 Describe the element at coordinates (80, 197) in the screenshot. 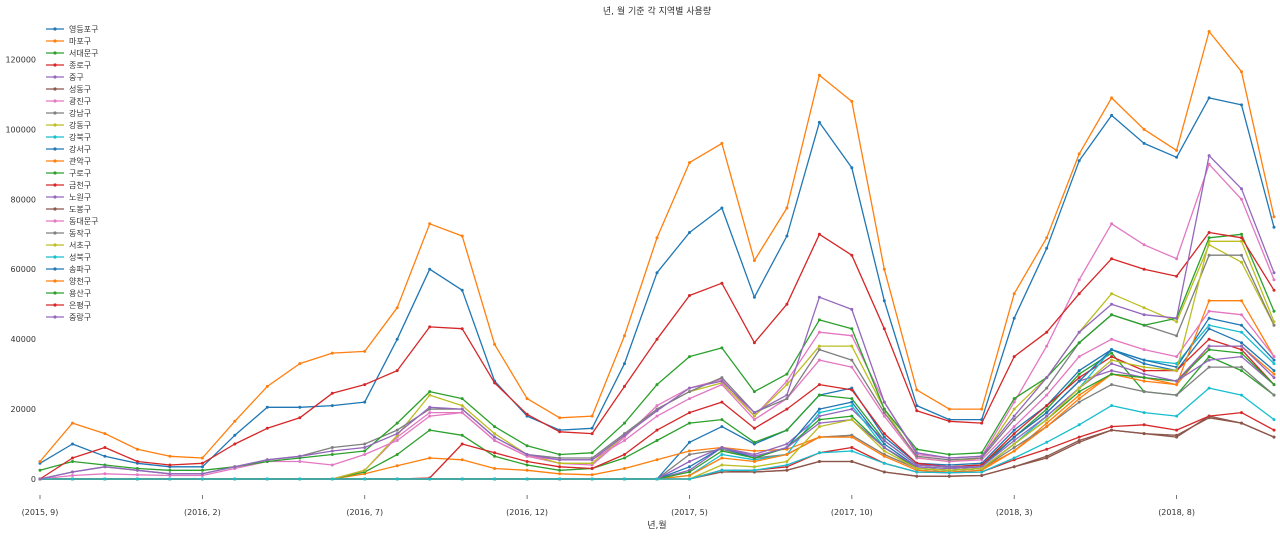

I see `legend-label: 노원구` at that location.